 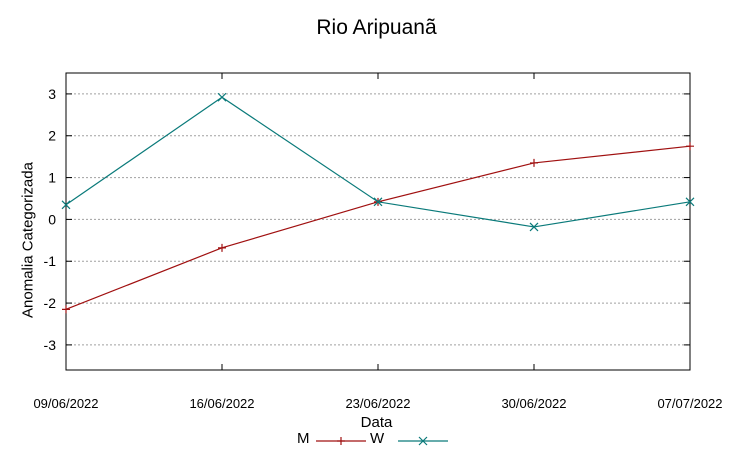 I want to click on y-tick-label: -1, so click(x=50, y=261).